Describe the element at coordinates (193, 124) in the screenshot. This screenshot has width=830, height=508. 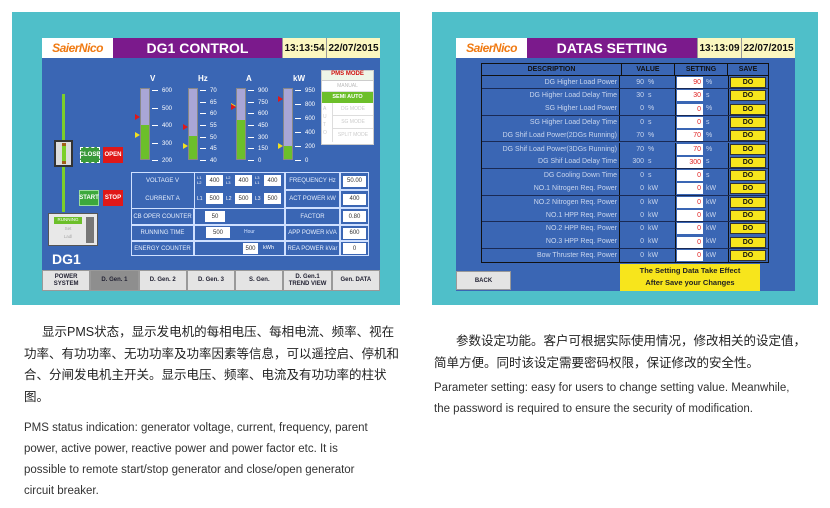
I see `gauge-bar` at that location.